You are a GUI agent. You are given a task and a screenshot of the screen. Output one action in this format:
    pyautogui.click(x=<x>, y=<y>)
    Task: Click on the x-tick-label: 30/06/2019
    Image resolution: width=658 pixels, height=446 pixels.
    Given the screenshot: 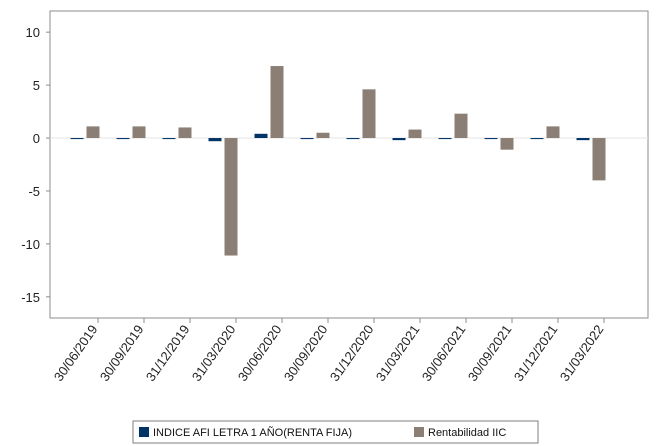 What is the action you would take?
    pyautogui.click(x=76, y=353)
    